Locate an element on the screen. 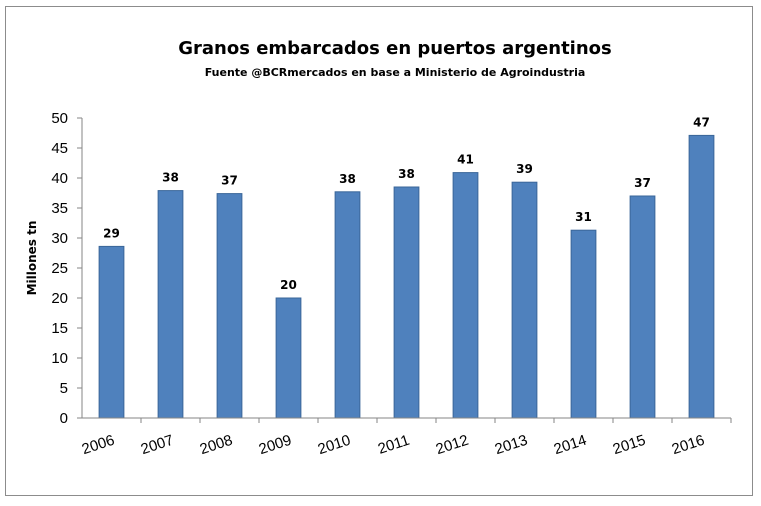  y-tick-label: 25 is located at coordinates (59, 268).